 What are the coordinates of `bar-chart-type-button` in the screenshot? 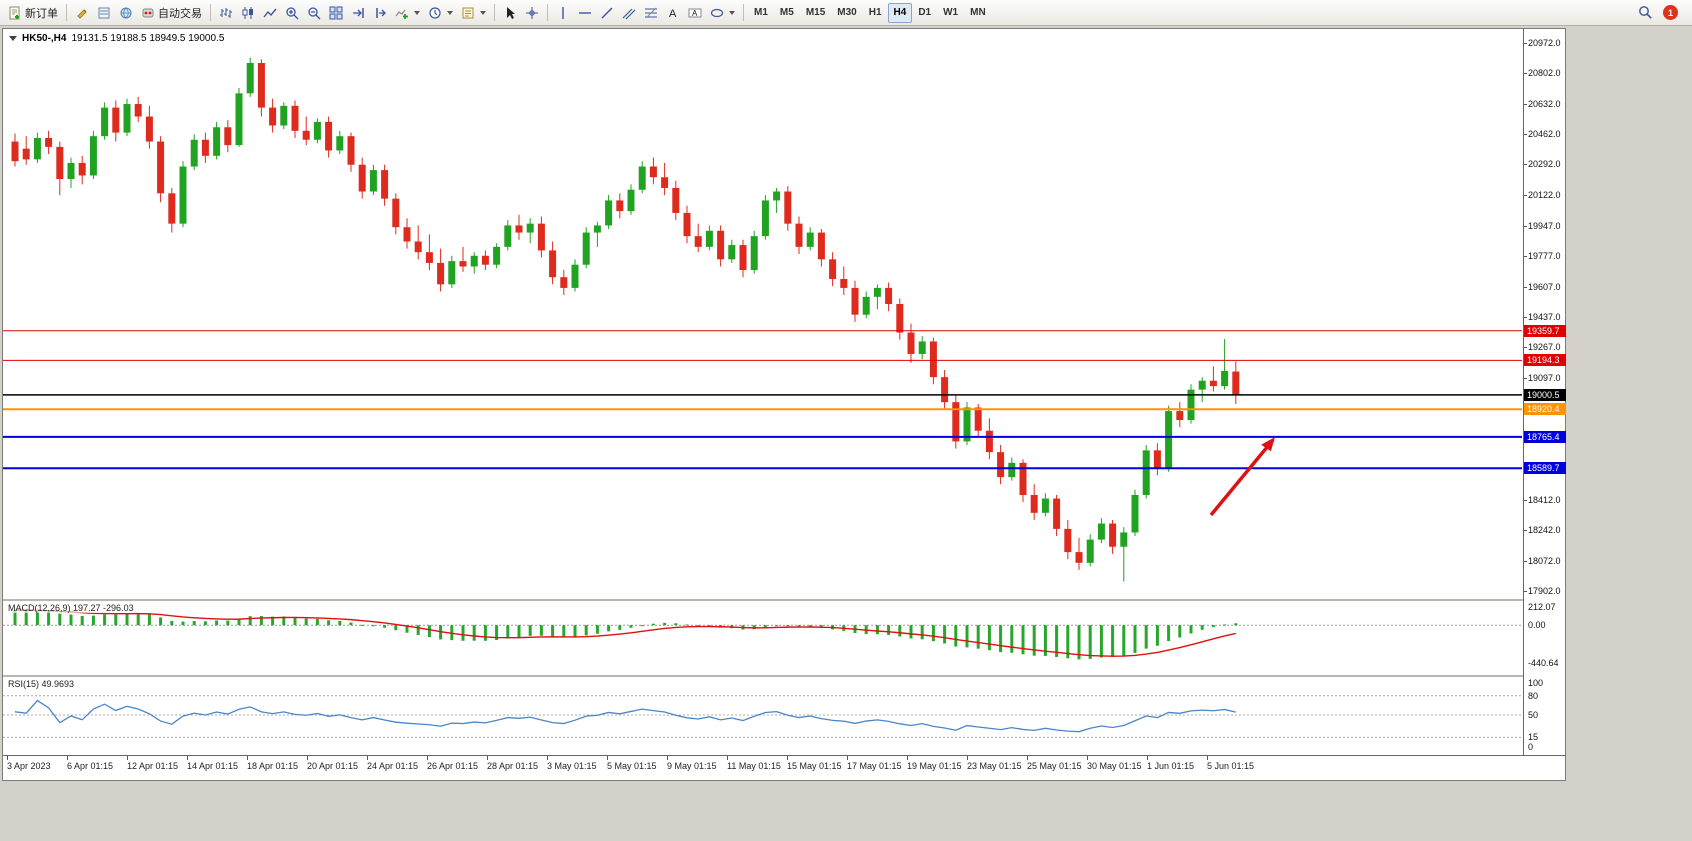 It's located at (226, 13).